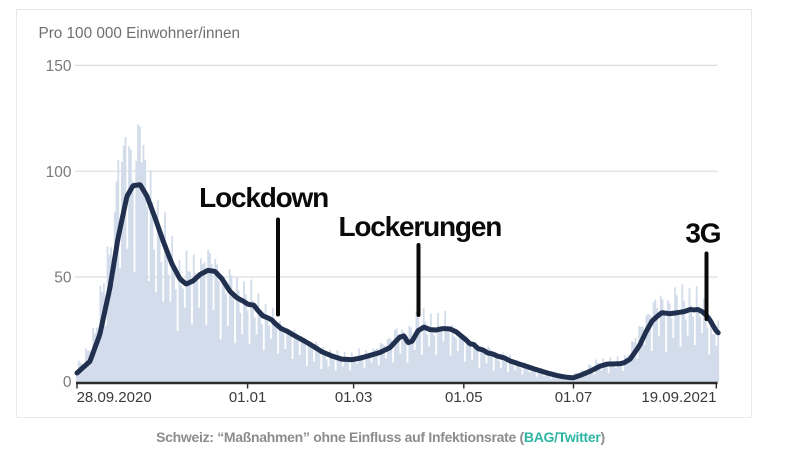 The height and width of the screenshot is (469, 798). Describe the element at coordinates (464, 397) in the screenshot. I see `svg-text: 01.05` at that location.